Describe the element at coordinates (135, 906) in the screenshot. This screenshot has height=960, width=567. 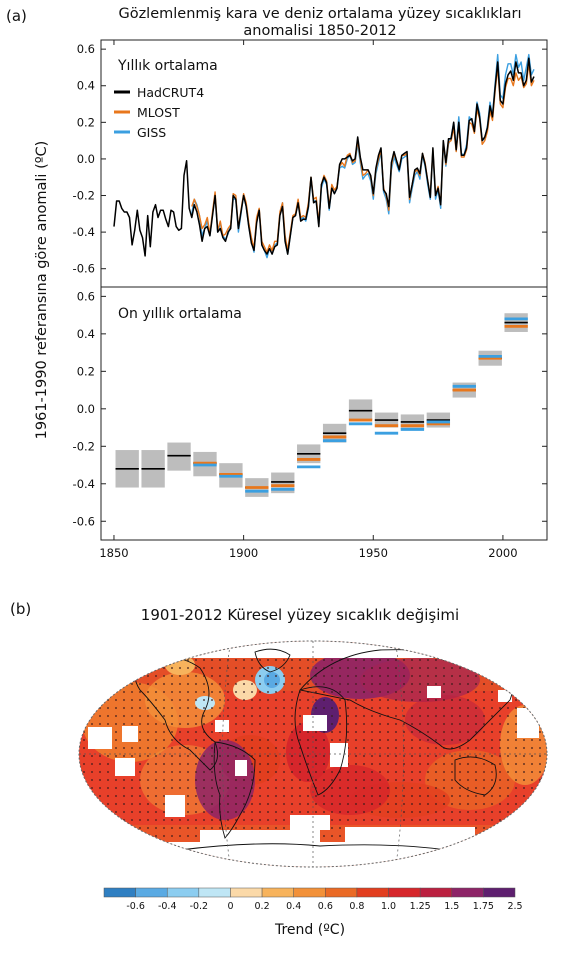
I see `colorbar-tick-label: -0.6` at that location.